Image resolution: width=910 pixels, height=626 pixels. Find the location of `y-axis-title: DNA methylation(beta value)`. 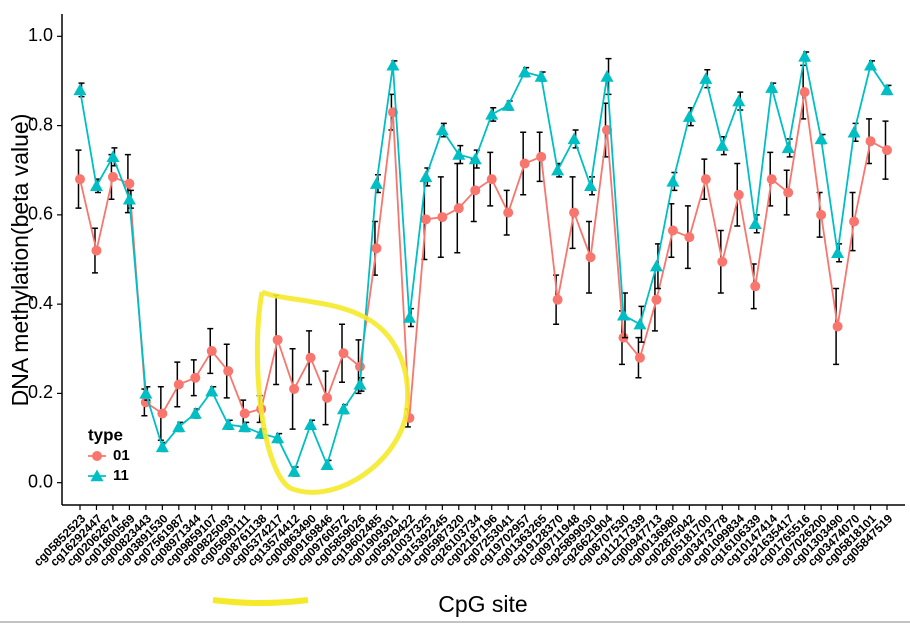

y-axis-title: DNA methylation(beta value) is located at coordinates (20, 260).